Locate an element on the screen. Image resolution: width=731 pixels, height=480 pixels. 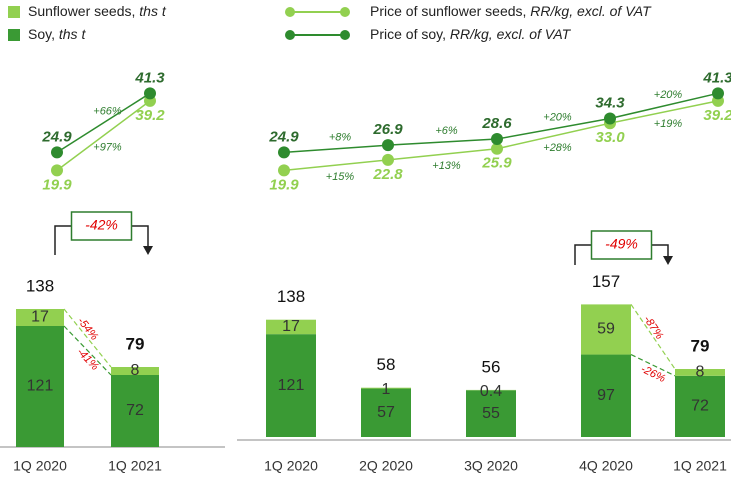
change-label: -54% is located at coordinates (88, 329).